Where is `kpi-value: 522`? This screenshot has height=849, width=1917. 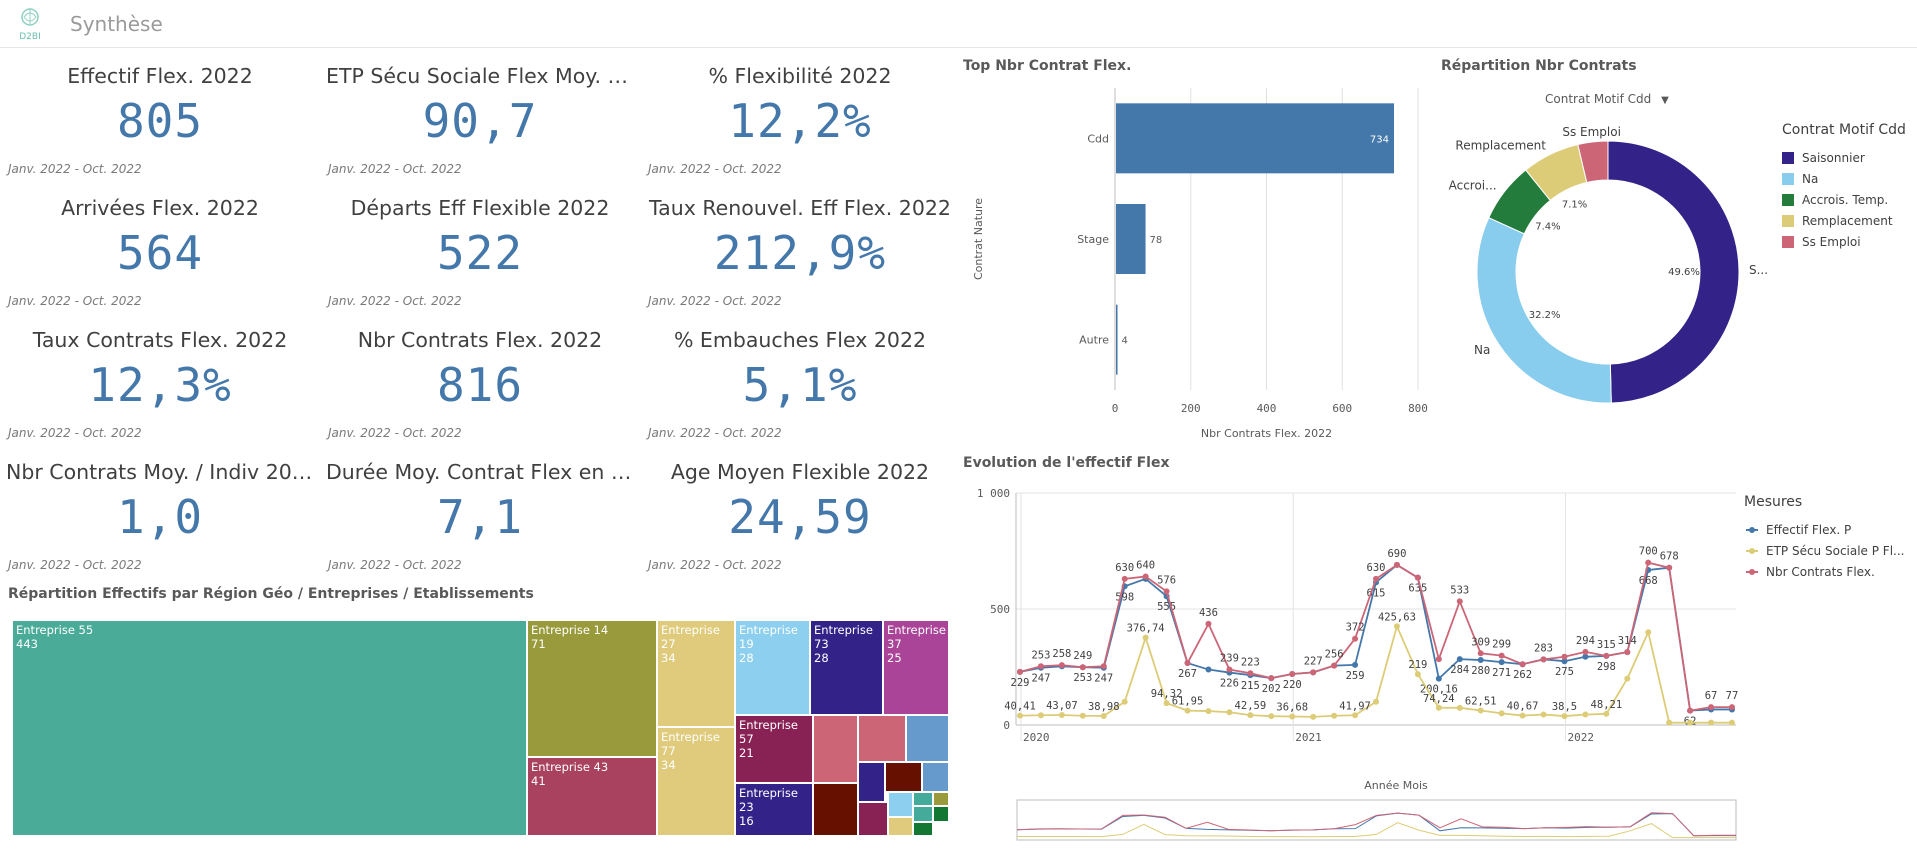
kpi-value: 522 is located at coordinates (480, 253).